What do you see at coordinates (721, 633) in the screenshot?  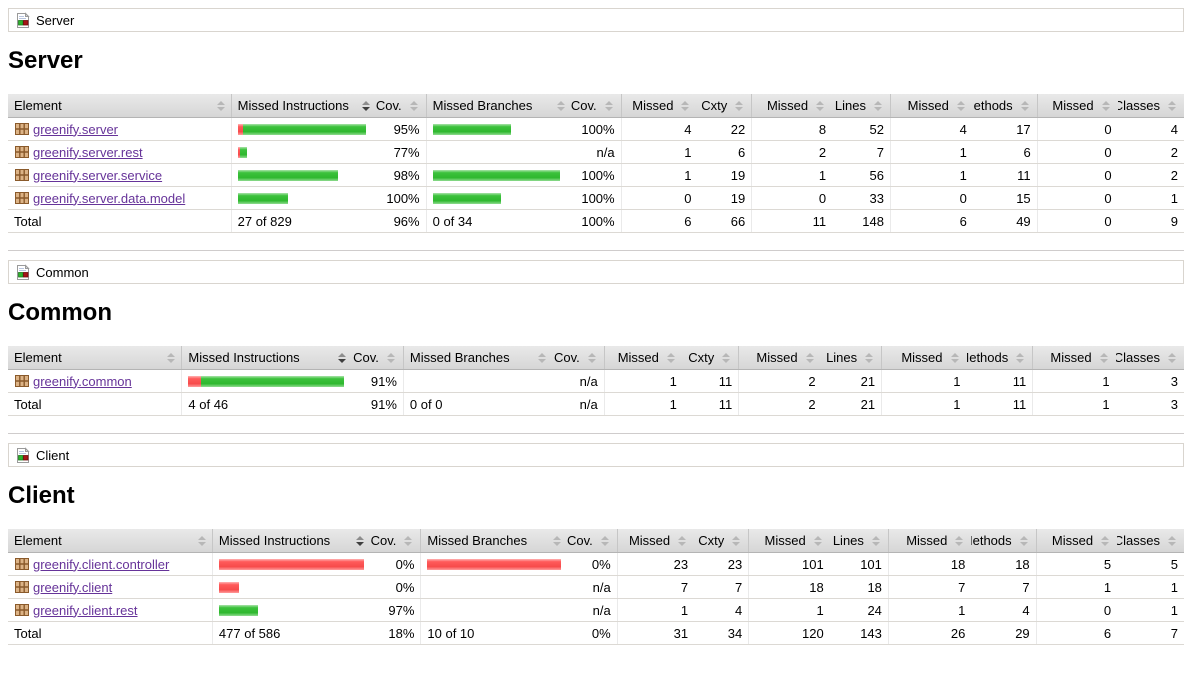 I see `total-cxty: 34` at bounding box center [721, 633].